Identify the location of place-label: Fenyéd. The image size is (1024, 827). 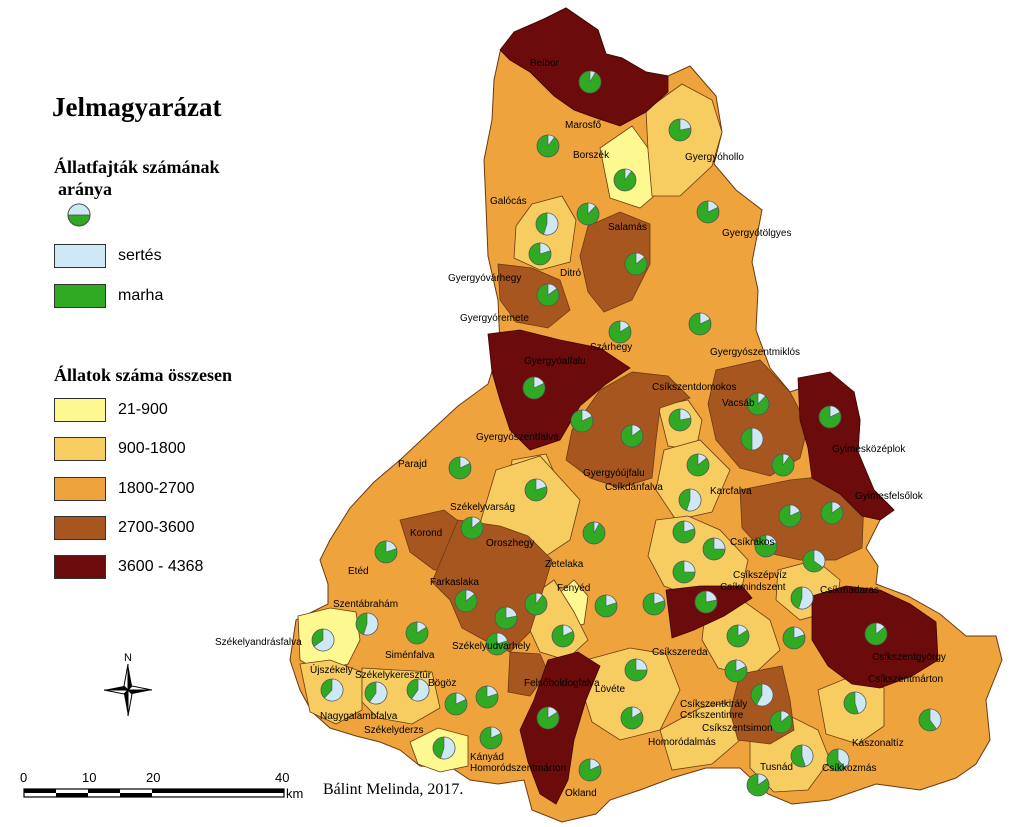
(573, 588).